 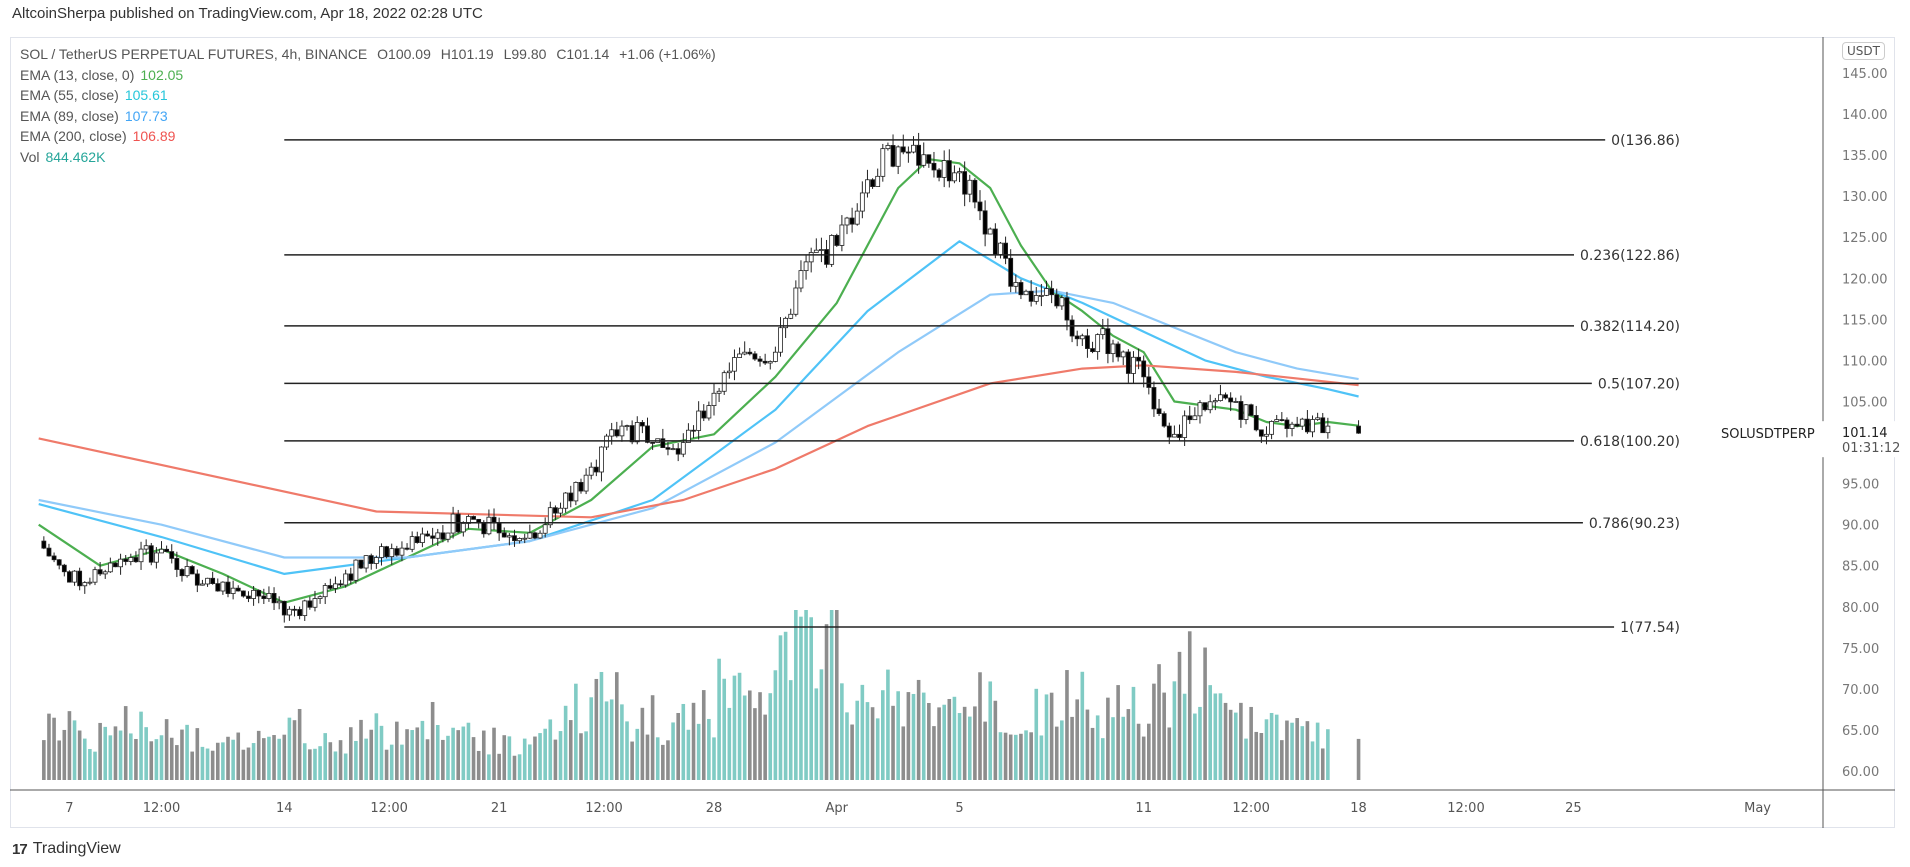 I want to click on tradingview-brand: 17 TradingView, so click(x=66, y=849).